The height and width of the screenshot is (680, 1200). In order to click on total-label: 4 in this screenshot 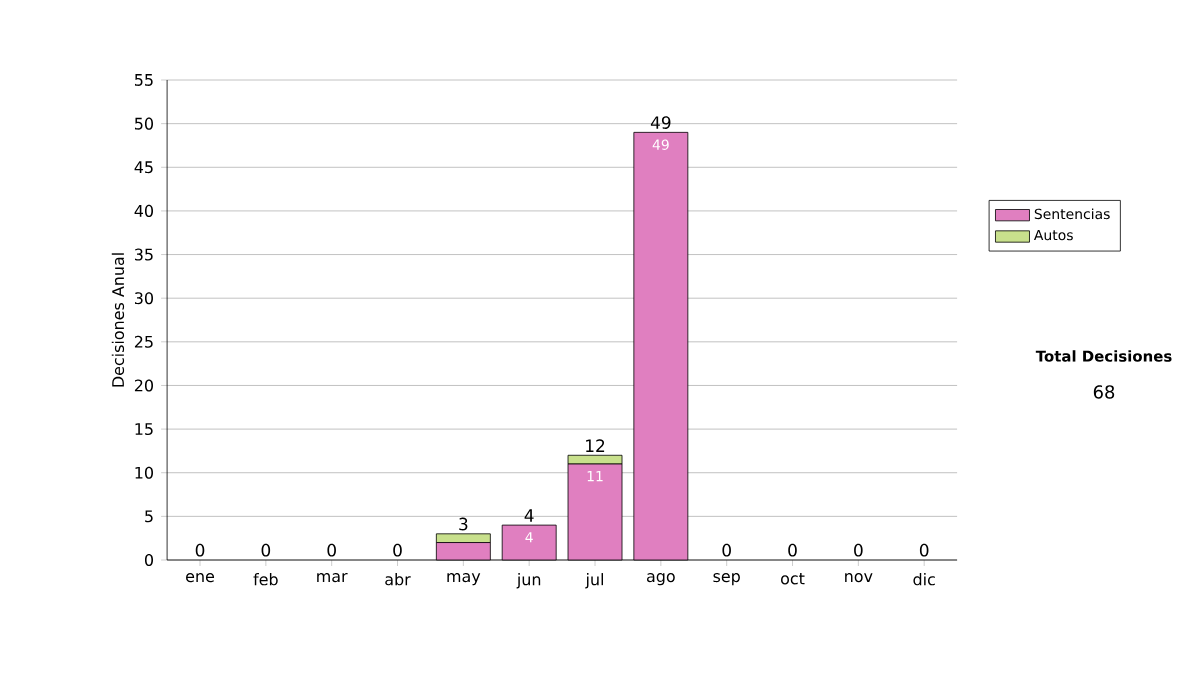, I will do `click(529, 515)`.